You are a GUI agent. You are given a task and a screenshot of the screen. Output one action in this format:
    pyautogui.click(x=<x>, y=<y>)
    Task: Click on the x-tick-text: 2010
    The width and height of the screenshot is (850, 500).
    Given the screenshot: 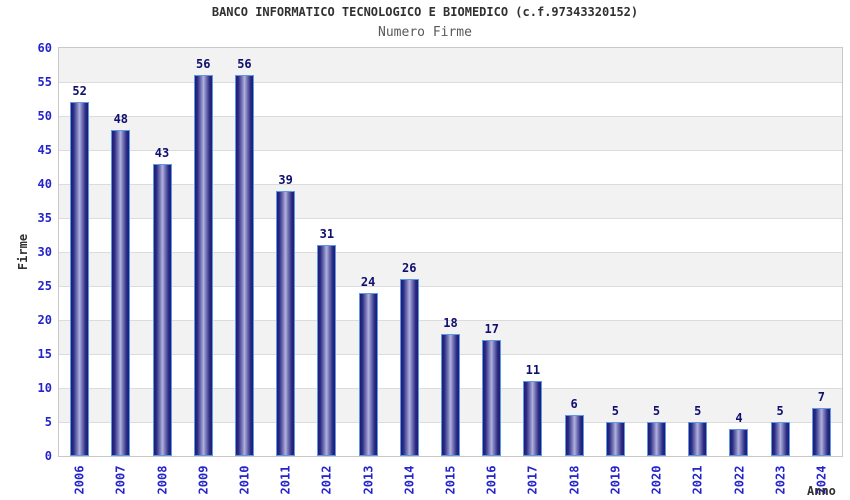 What is the action you would take?
    pyautogui.click(x=244, y=480)
    